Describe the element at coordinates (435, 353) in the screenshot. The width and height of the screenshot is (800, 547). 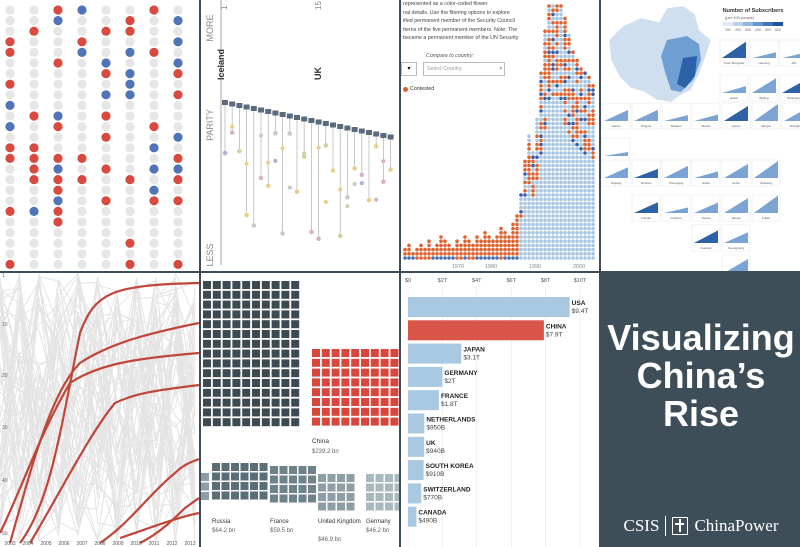
I see `bar-japan` at that location.